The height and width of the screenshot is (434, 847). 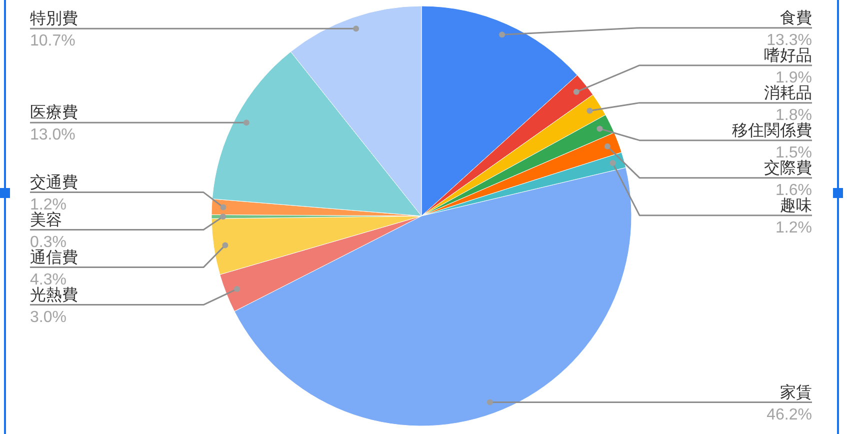 What do you see at coordinates (789, 415) in the screenshot?
I see `data-label: 46.2%` at bounding box center [789, 415].